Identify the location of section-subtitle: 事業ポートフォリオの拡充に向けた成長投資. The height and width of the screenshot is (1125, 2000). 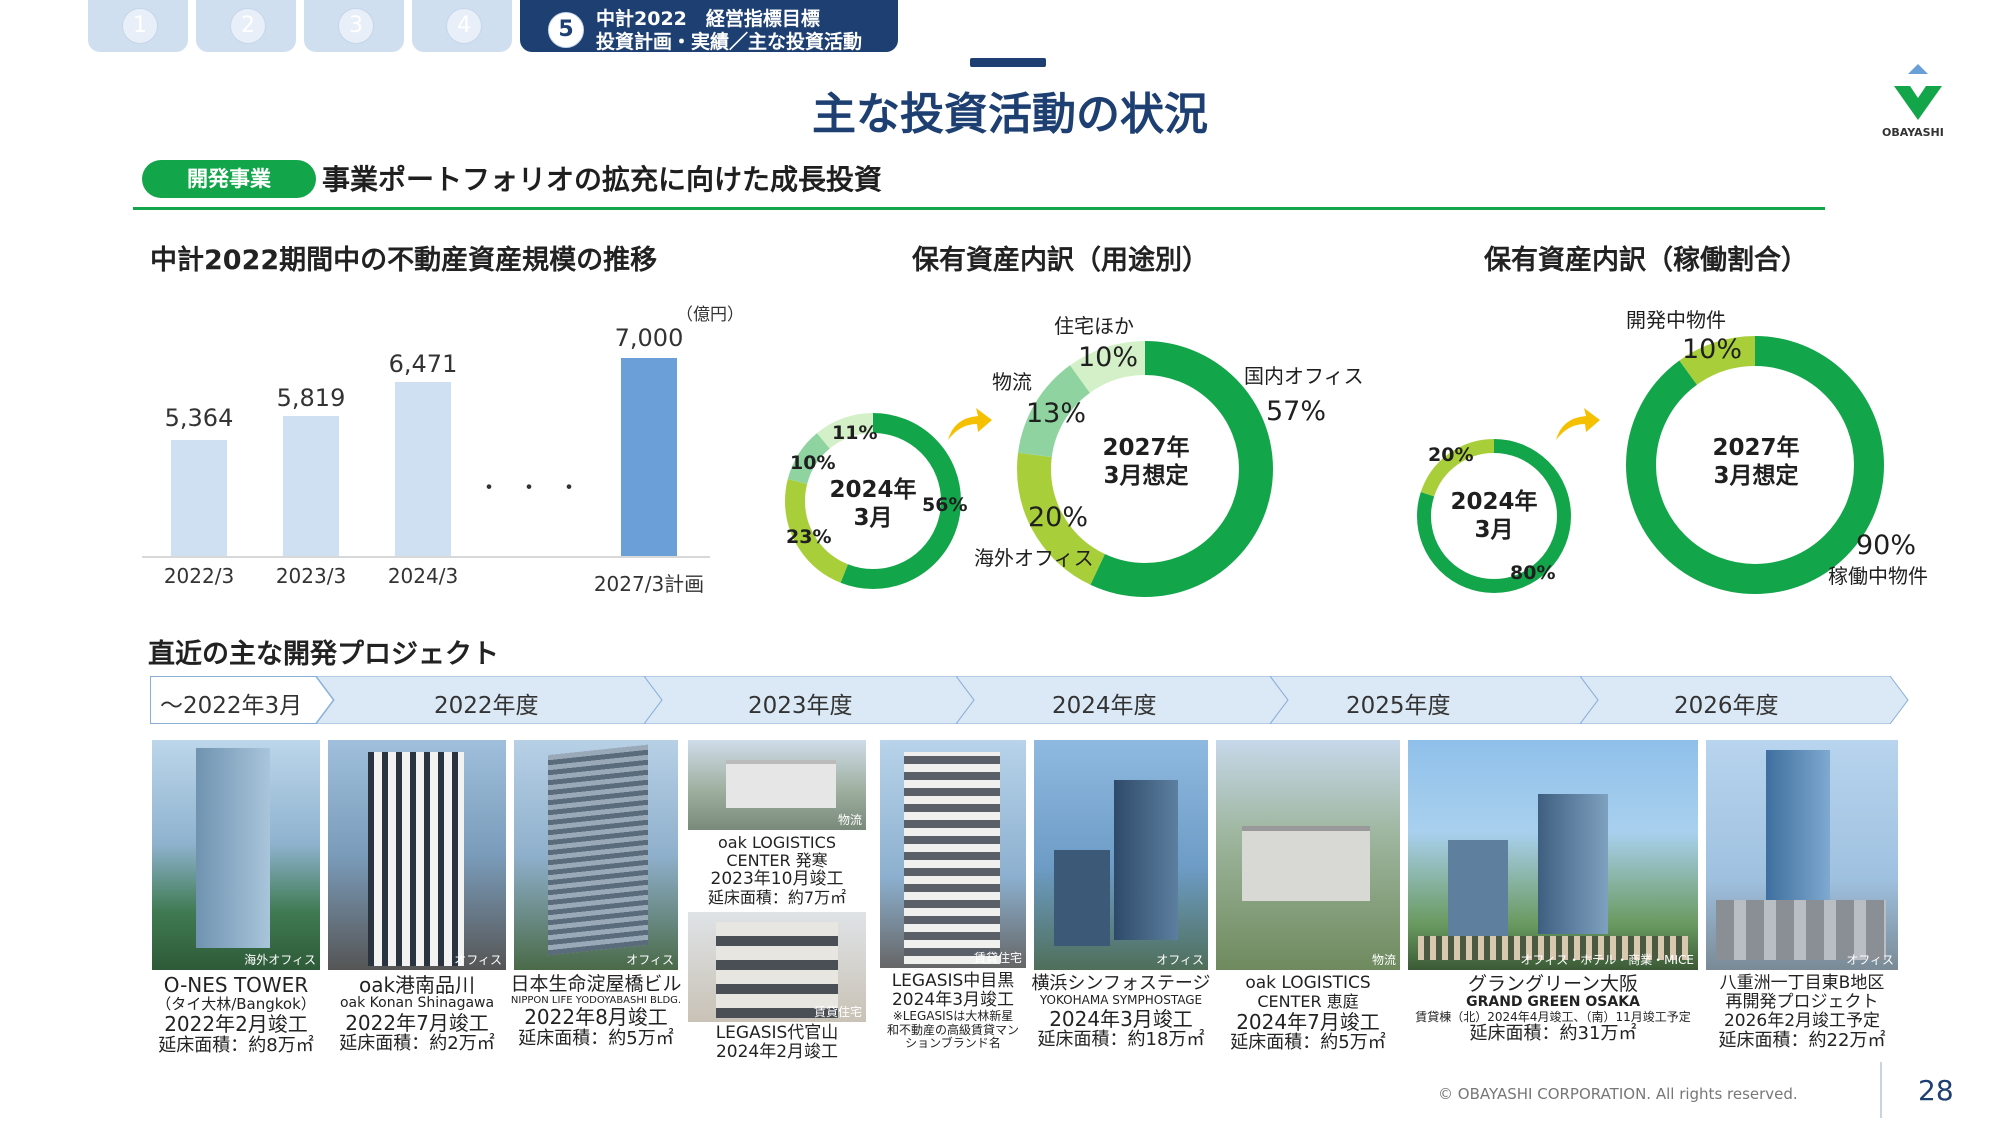
(602, 179).